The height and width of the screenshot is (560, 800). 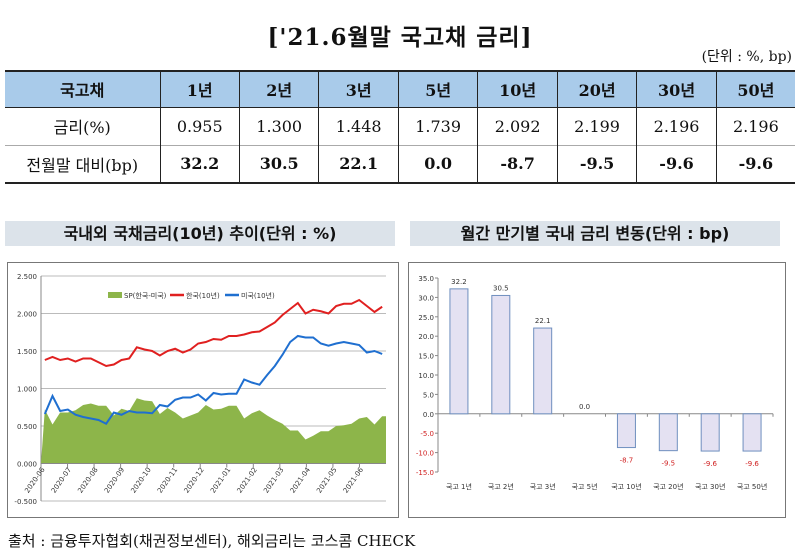 I want to click on legend-label: 미국(10년), so click(x=258, y=295).